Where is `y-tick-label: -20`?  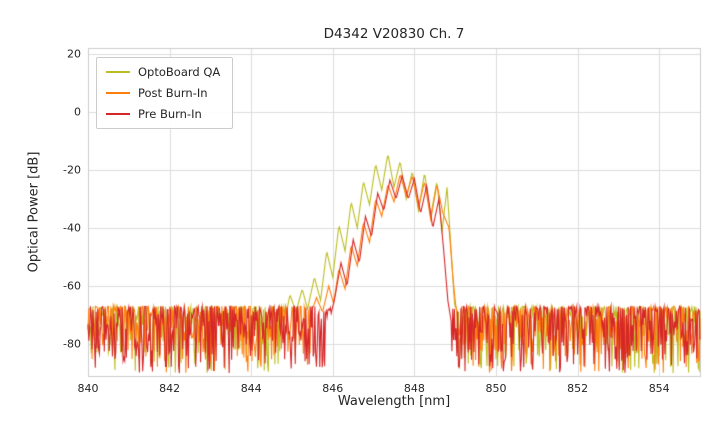 y-tick-label: -20 is located at coordinates (72, 170).